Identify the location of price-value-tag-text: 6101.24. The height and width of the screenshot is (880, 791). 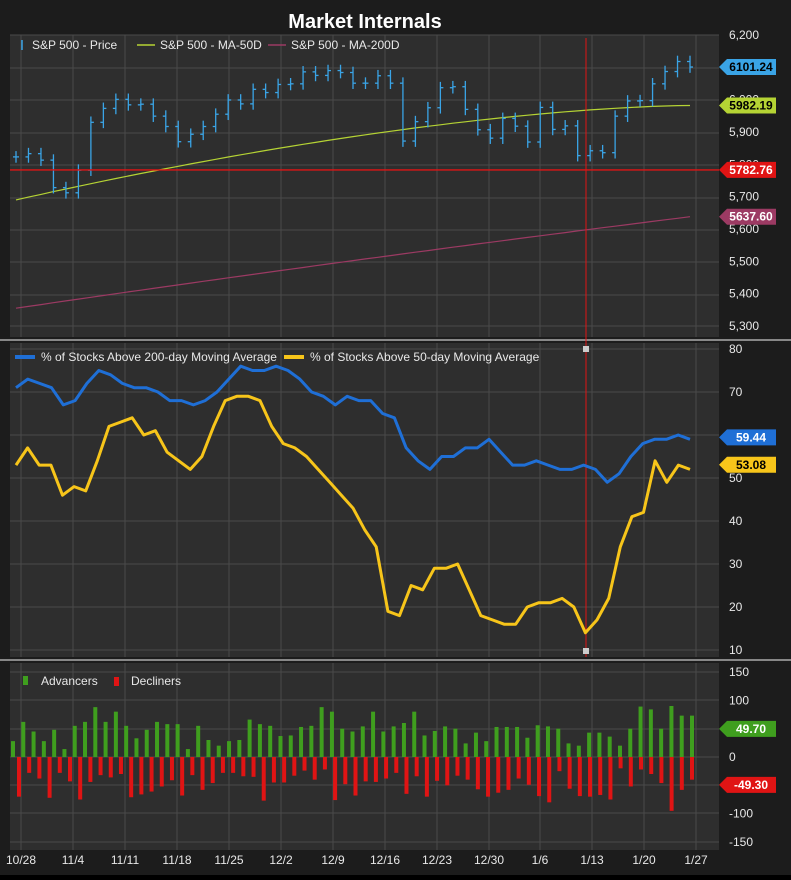
(751, 67).